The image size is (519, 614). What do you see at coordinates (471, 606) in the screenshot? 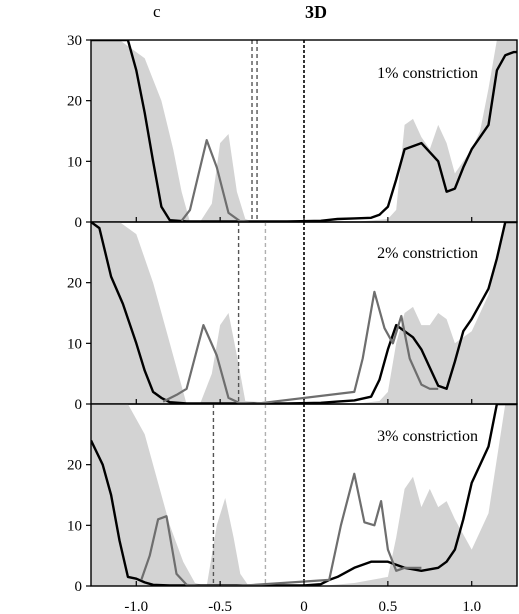
I see `x-tick-label: 1.0` at bounding box center [471, 606].